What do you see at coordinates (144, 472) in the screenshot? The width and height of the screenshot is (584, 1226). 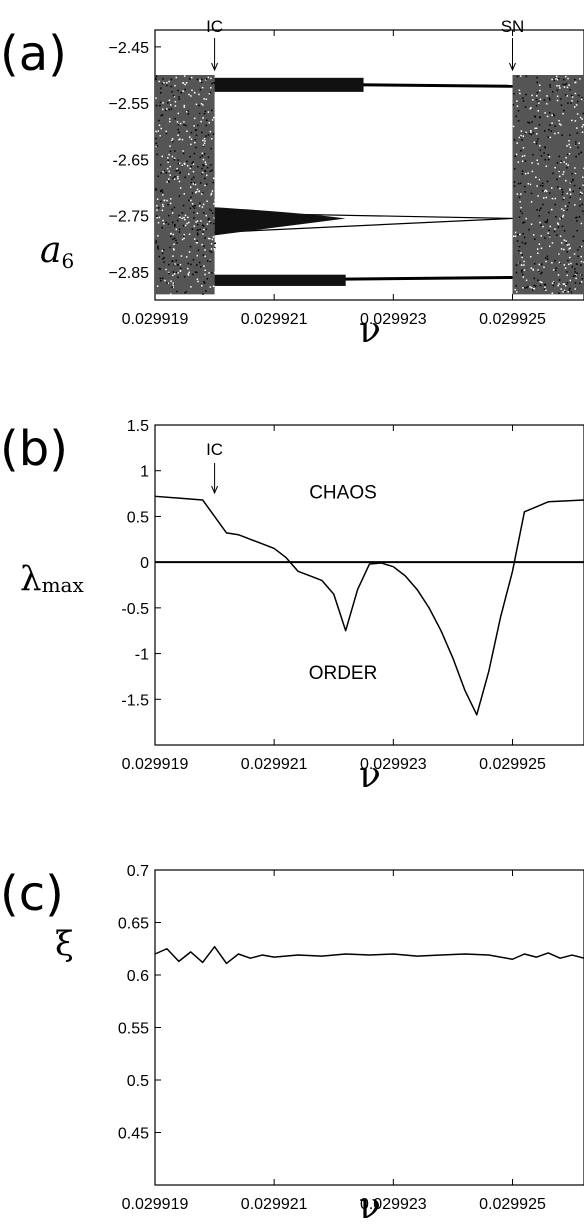 I see `y-tick-label: 1` at bounding box center [144, 472].